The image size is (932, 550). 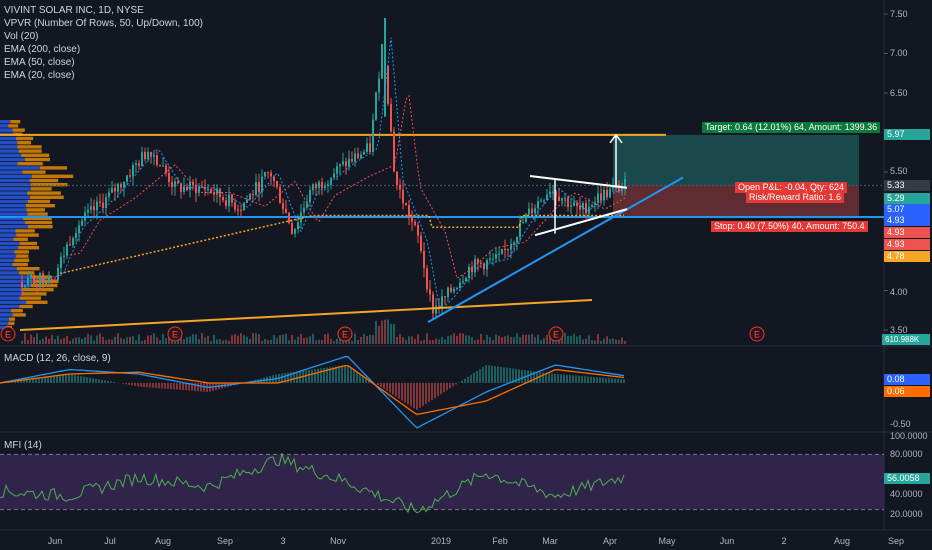 I want to click on open-pnl-box: Open P&L: -0.04, Qty: 624, so click(x=791, y=187).